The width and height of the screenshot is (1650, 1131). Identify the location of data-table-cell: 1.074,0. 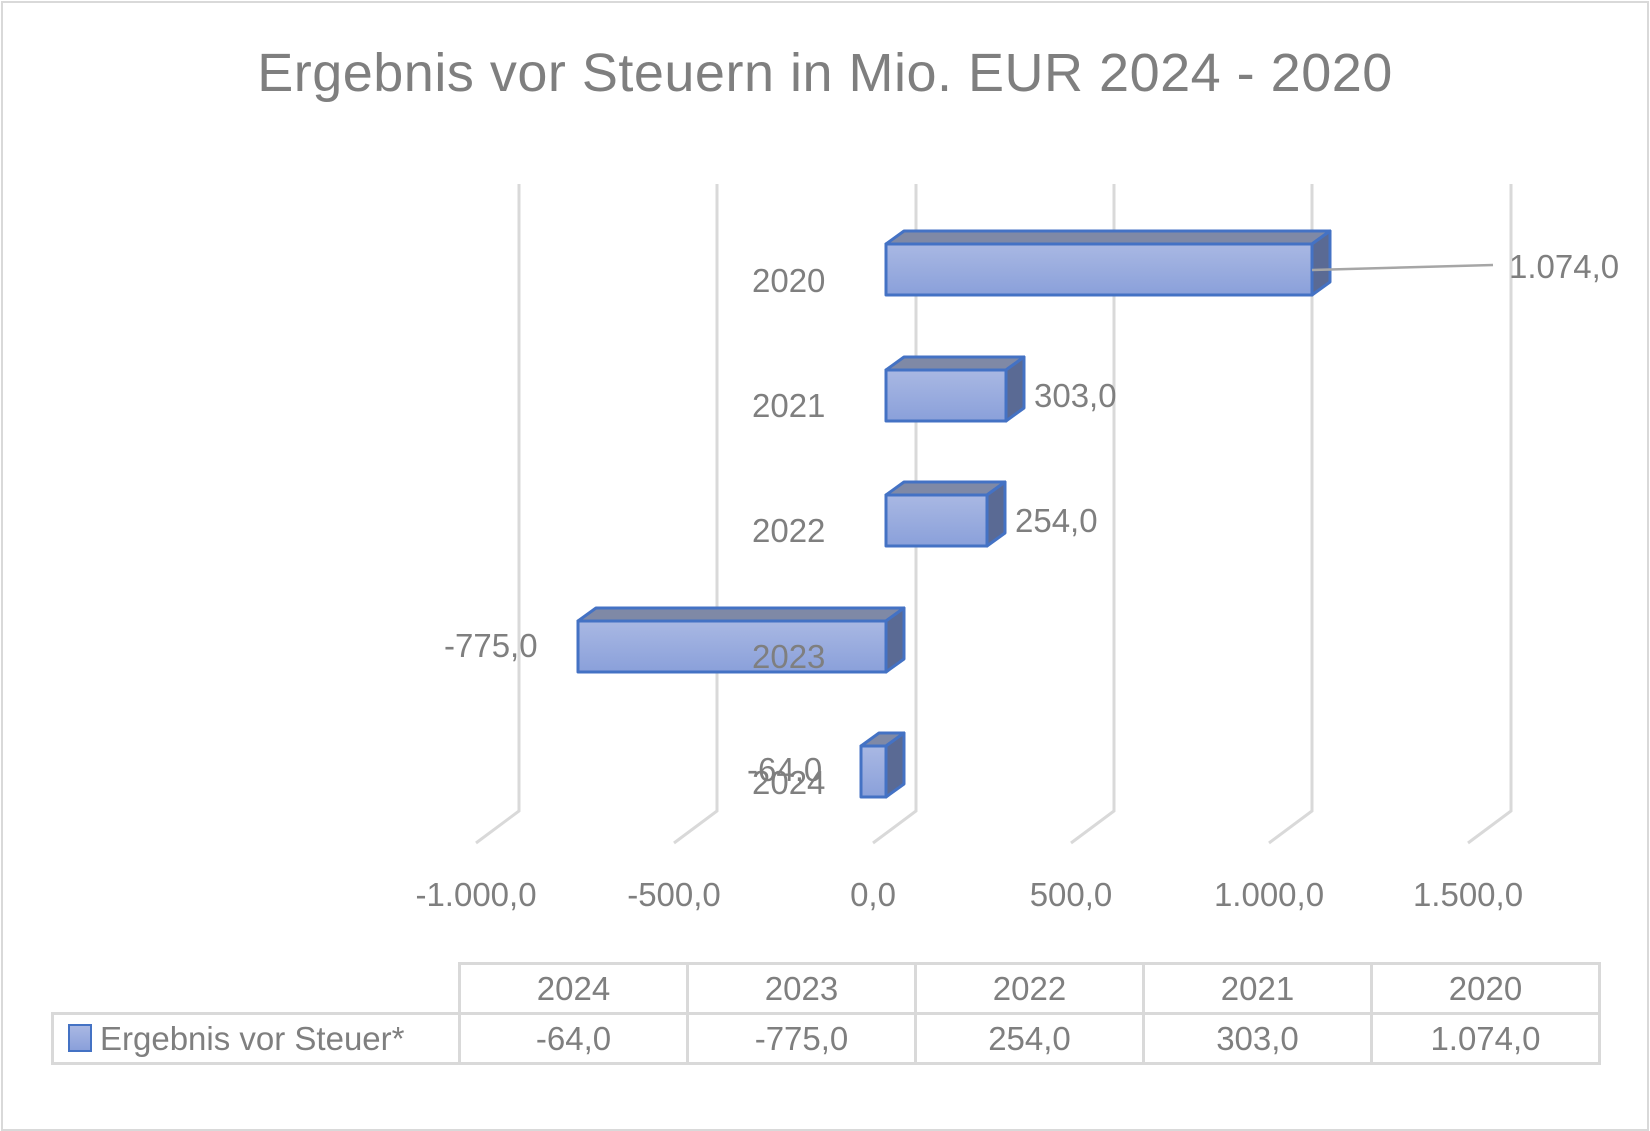
(1485, 1038).